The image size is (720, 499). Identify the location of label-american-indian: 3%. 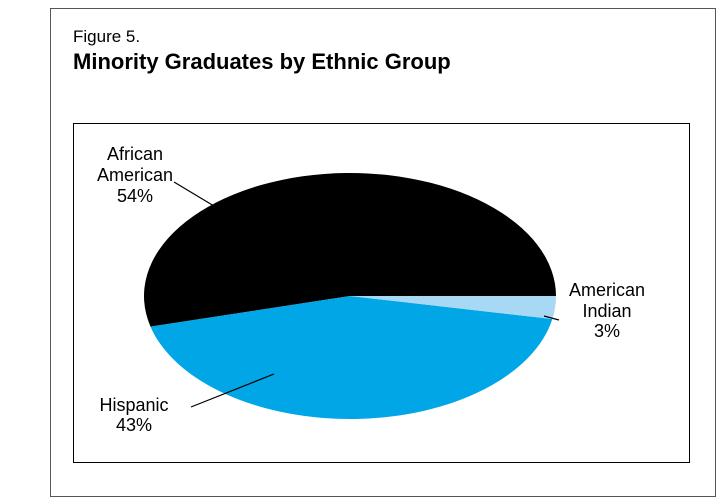
(607, 331).